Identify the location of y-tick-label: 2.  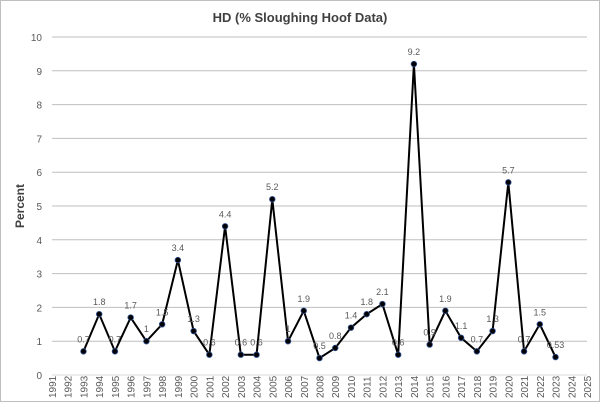
(39, 308).